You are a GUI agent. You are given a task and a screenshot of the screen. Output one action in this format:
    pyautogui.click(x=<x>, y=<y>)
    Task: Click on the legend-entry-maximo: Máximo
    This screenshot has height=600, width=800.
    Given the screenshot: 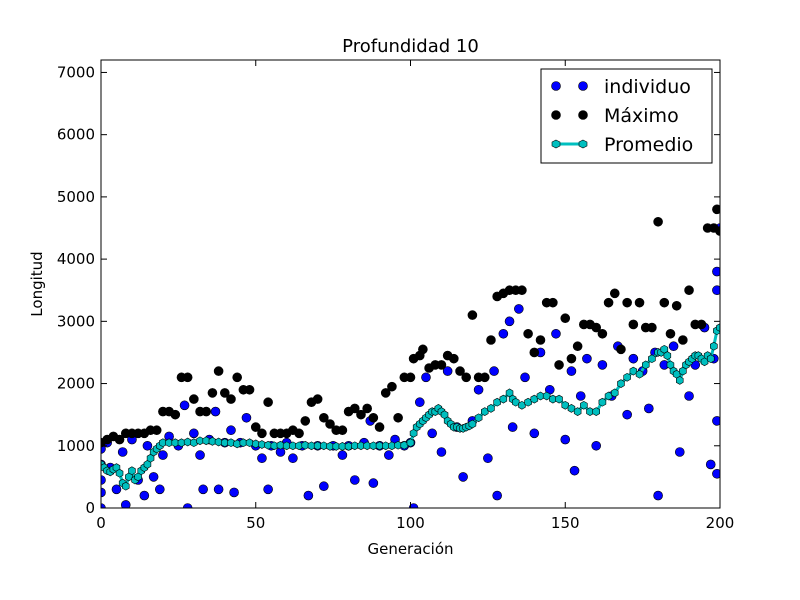 What is the action you would take?
    pyautogui.click(x=615, y=116)
    